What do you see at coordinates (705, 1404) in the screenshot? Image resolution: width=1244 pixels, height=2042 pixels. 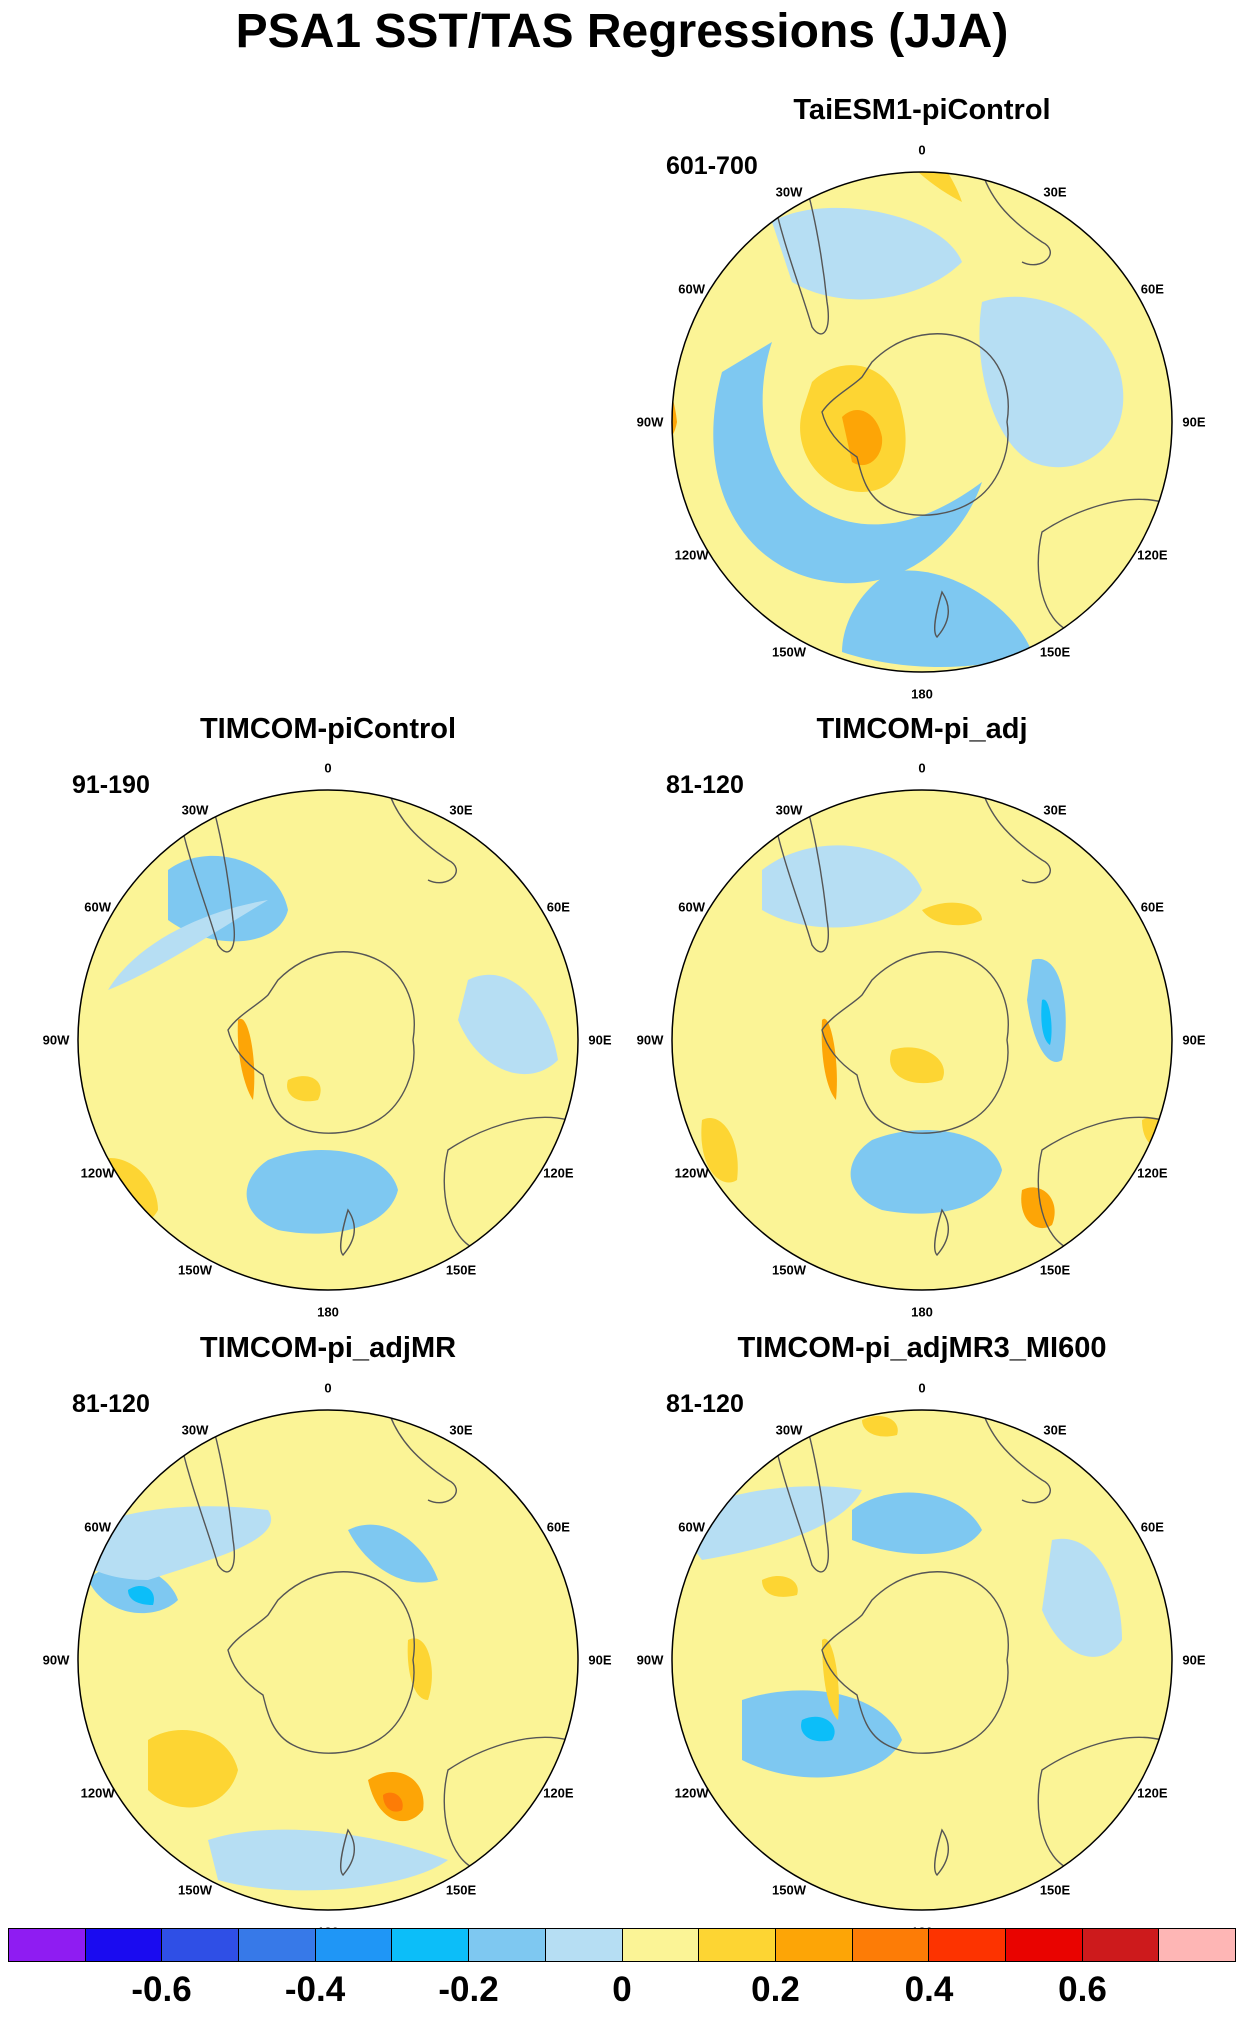 I see `panel-years: 81-120` at bounding box center [705, 1404].